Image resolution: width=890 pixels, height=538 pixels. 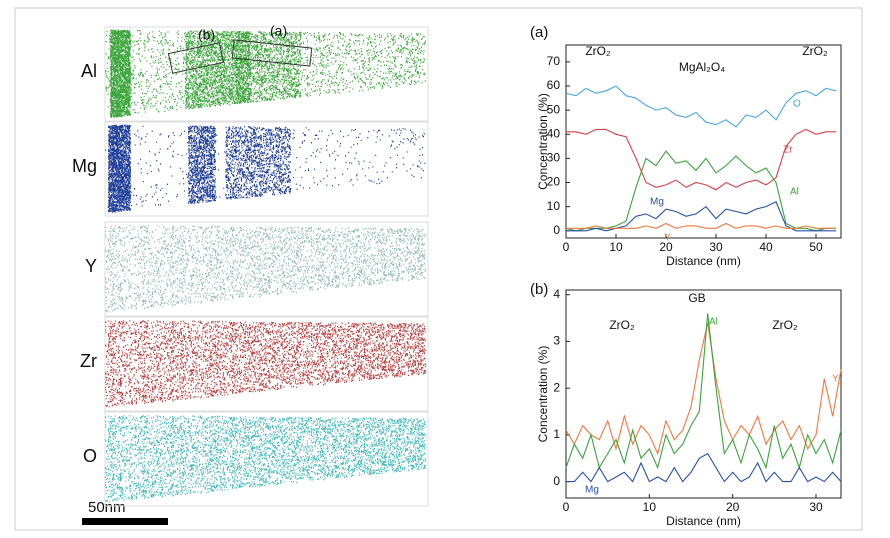 What do you see at coordinates (554, 133) in the screenshot?
I see `y-tick-label: 40` at bounding box center [554, 133].